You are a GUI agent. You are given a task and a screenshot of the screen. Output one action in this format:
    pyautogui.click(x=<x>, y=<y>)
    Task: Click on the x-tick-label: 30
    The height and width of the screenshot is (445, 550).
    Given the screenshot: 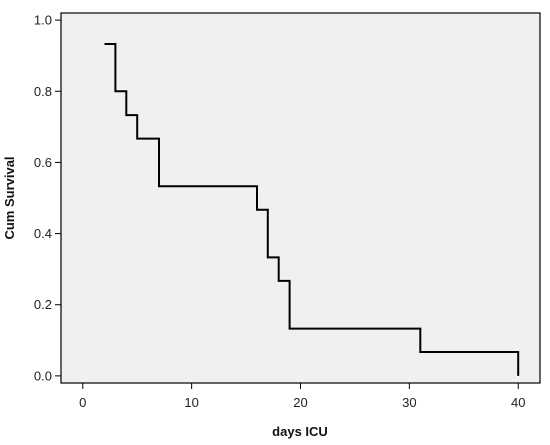 What is the action you would take?
    pyautogui.click(x=409, y=402)
    